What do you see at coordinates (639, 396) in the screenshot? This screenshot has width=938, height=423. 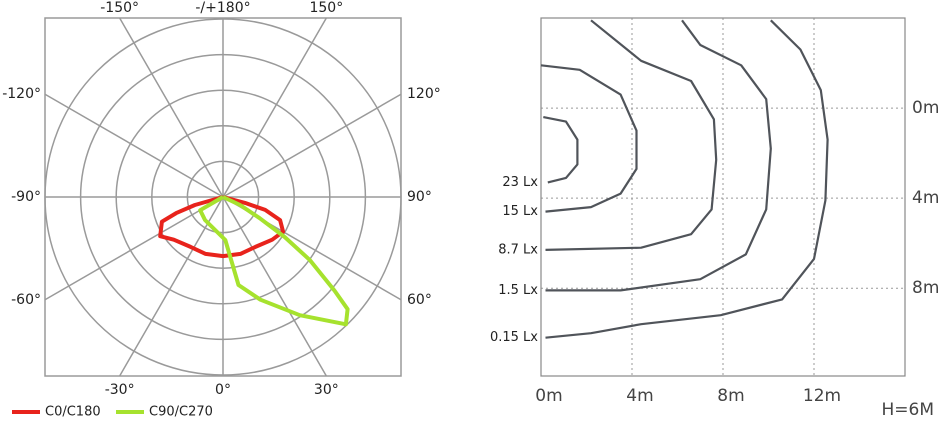 I see `x-tick-label: 4m` at bounding box center [639, 396].